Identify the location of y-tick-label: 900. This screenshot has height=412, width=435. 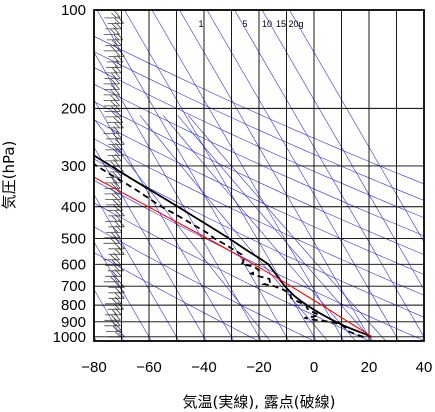
(73, 322).